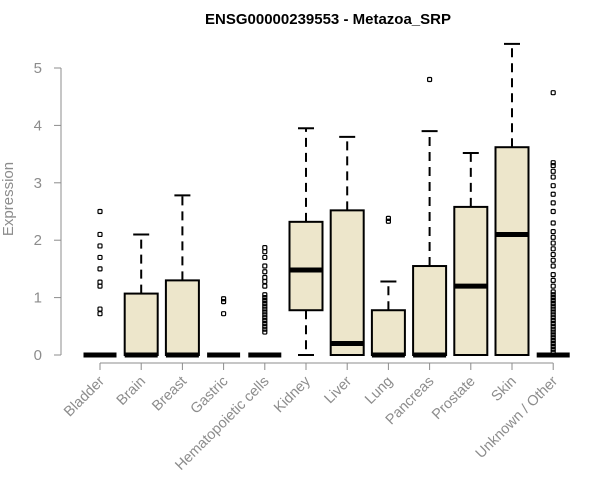 Image resolution: width=600 pixels, height=500 pixels. I want to click on x-tick-label: Breast, so click(169, 394).